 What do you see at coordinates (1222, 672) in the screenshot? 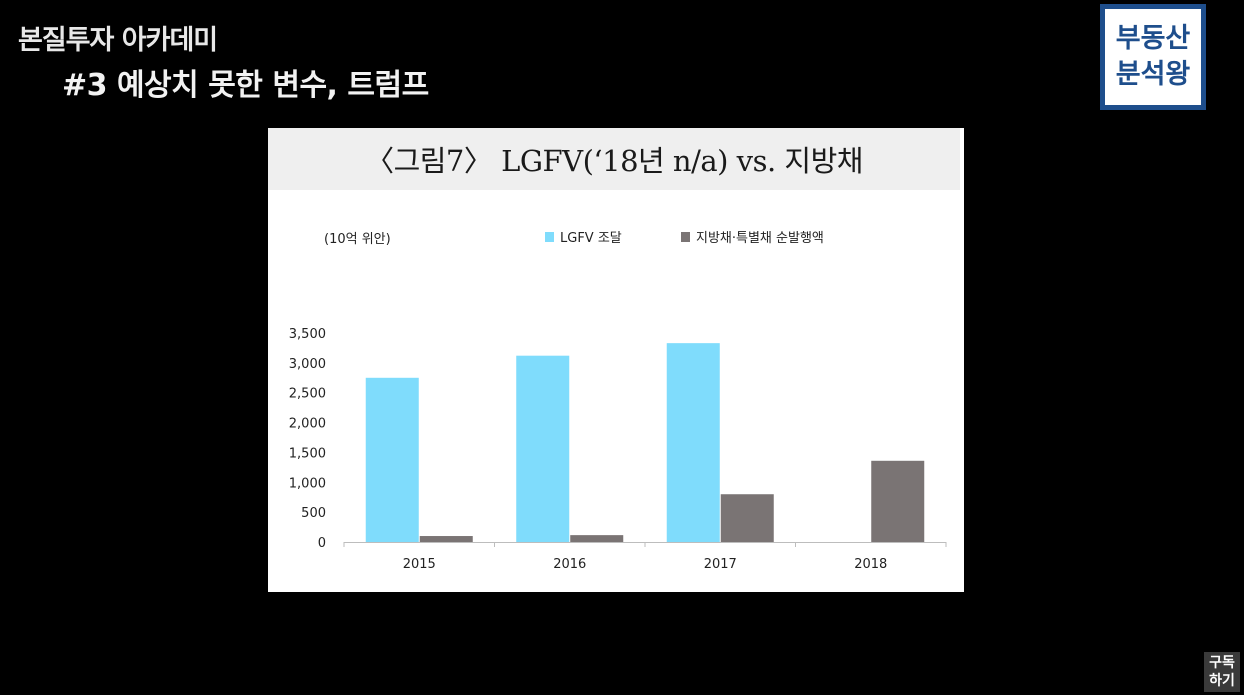
I see `subscribe-button: 구독 하기` at bounding box center [1222, 672].